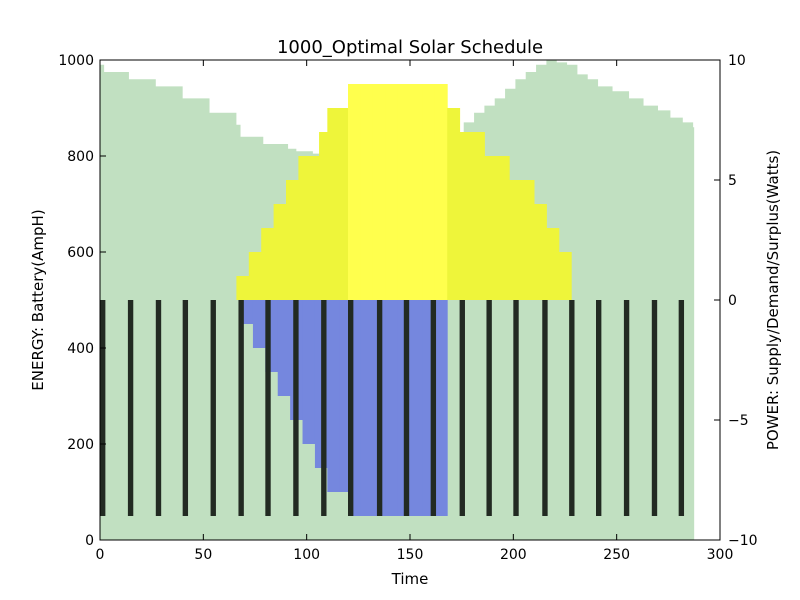  I want to click on y-left-tick-label: 200, so click(80, 445).